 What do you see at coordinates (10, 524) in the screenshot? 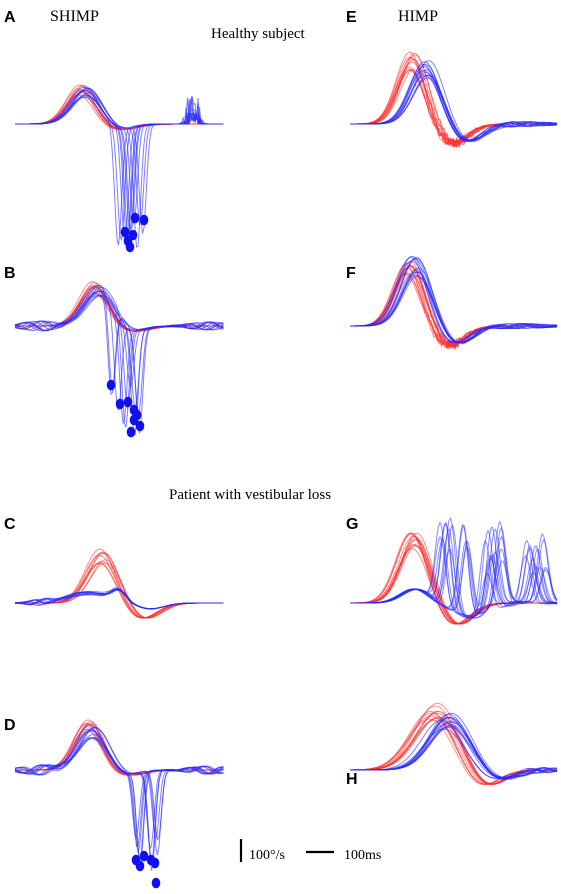
I see `panel-label: C` at bounding box center [10, 524].